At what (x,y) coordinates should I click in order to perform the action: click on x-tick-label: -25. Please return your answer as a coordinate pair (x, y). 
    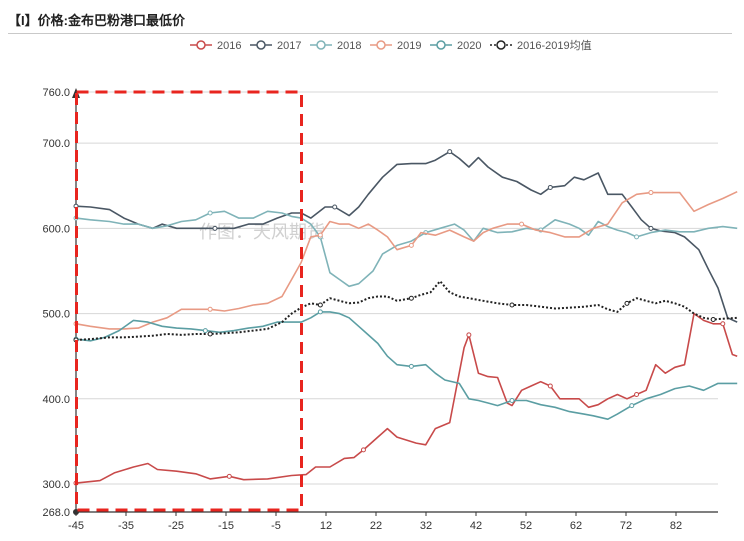
    Looking at the image, I should click on (176, 526).